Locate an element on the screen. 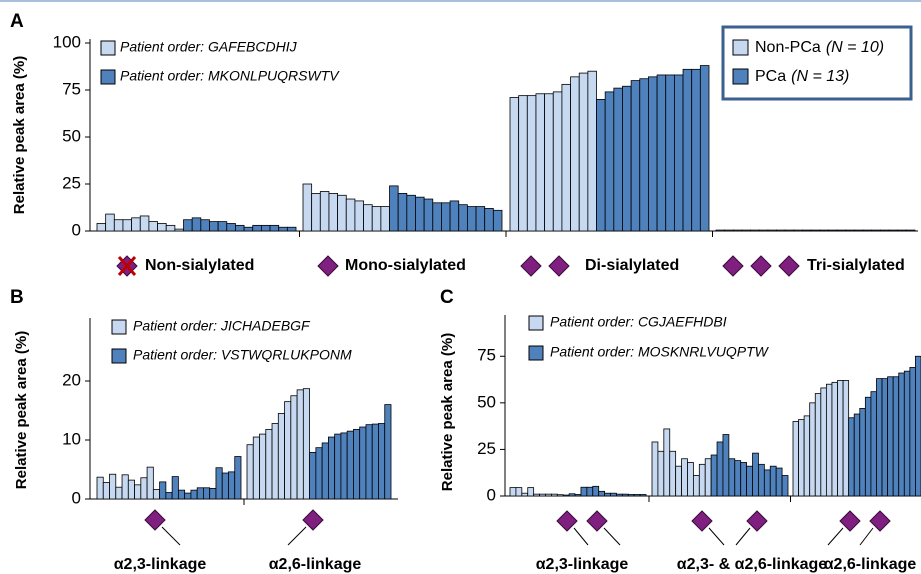 The height and width of the screenshot is (574, 921). panel-letter: A is located at coordinates (17, 21).